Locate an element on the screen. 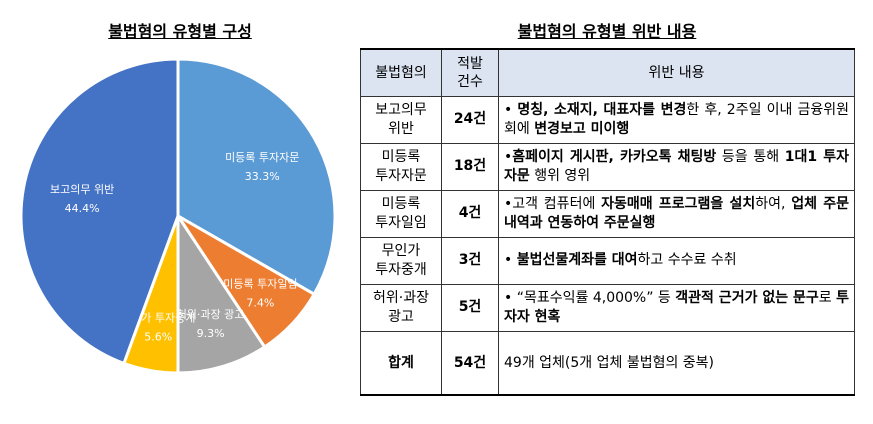 The image size is (873, 424). content-text: 변경보고 미이행 is located at coordinates (582, 128).